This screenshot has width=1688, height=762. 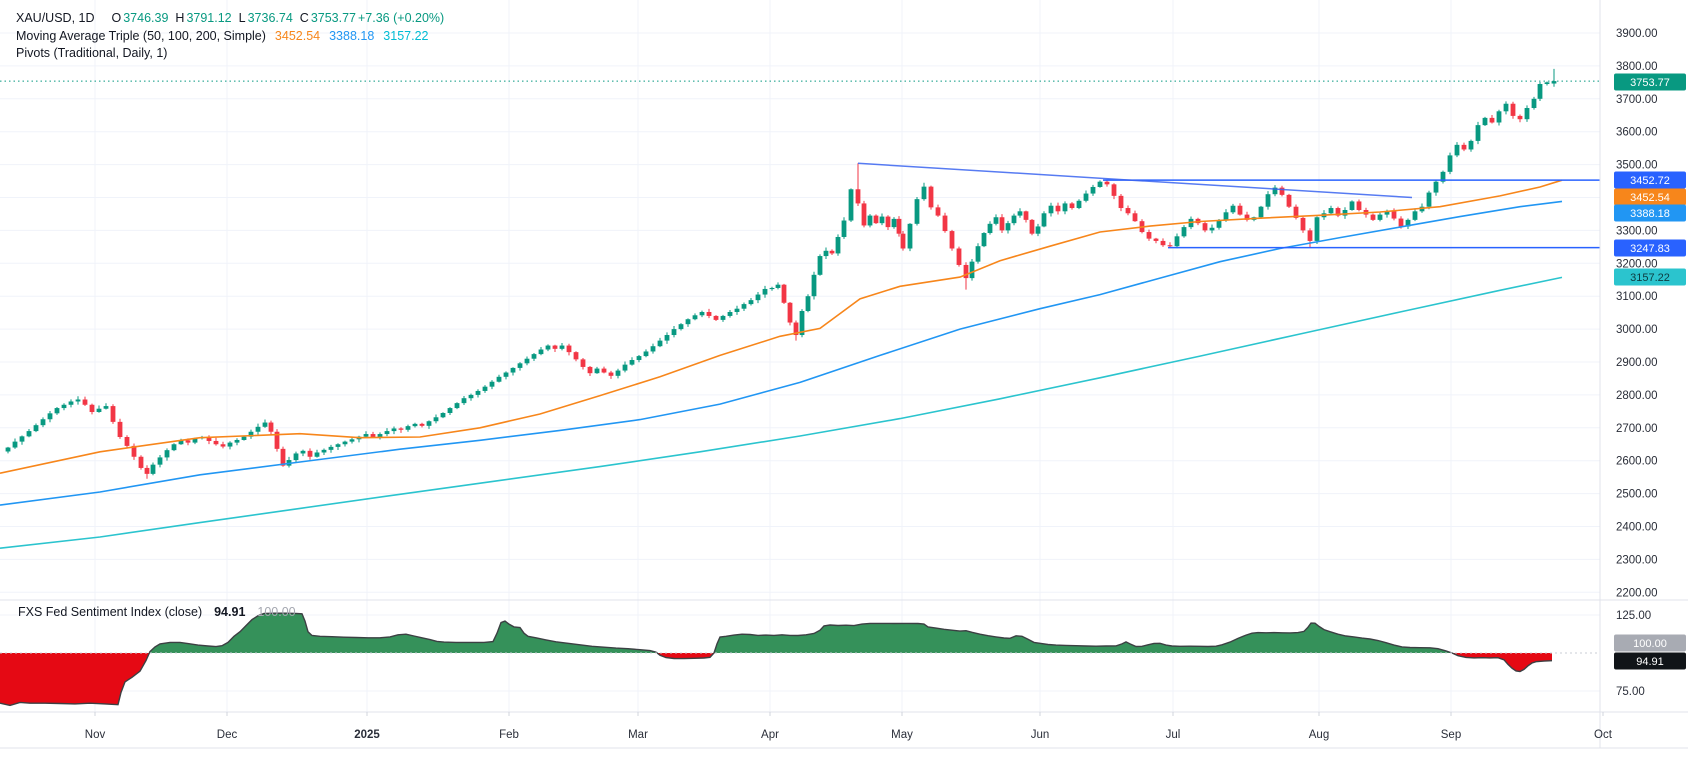 What do you see at coordinates (1637, 297) in the screenshot?
I see `svg-text: 3100.00` at bounding box center [1637, 297].